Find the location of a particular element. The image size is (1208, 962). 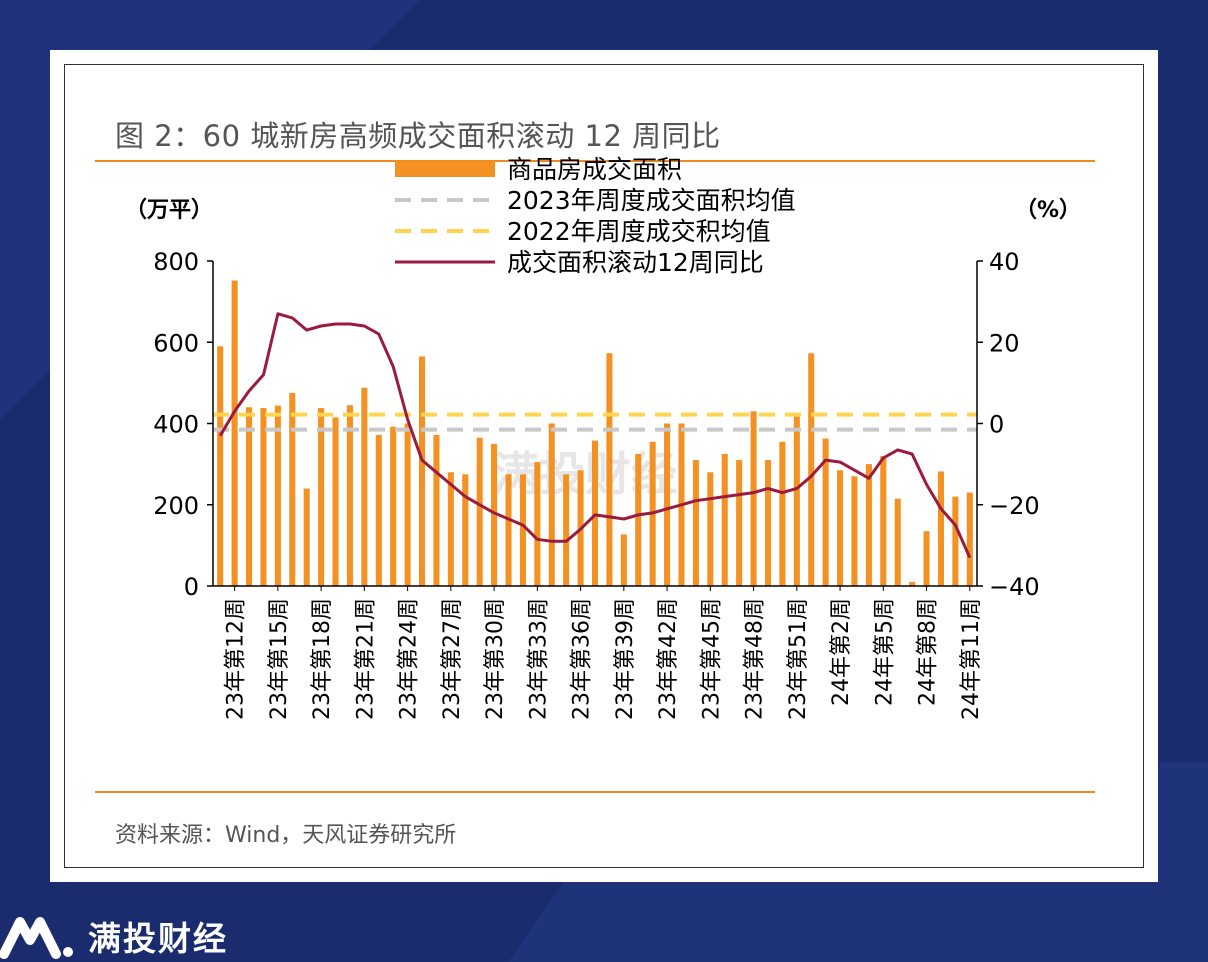

x-tick-label: 23年第12周 is located at coordinates (236, 659).